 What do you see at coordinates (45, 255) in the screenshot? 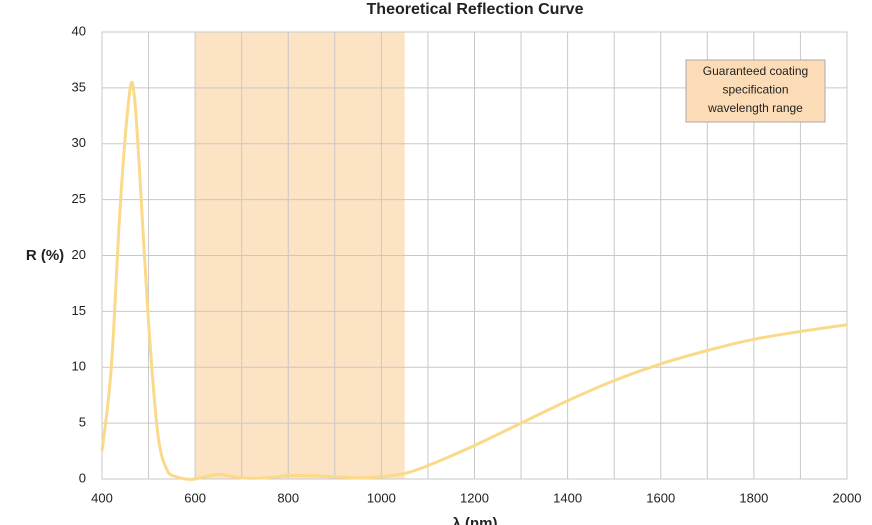
I see `y-axis-label: R (%)` at bounding box center [45, 255].